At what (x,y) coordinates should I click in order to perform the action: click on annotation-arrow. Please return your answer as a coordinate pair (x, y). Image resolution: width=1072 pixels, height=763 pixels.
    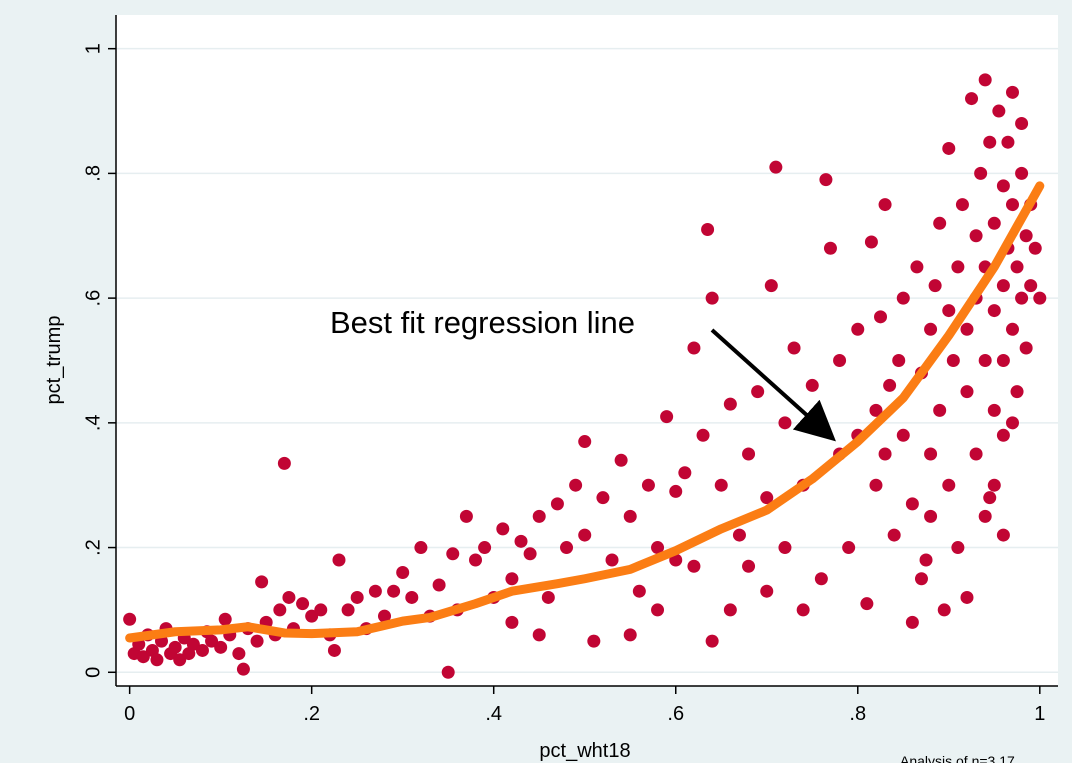
    Looking at the image, I should click on (773, 385).